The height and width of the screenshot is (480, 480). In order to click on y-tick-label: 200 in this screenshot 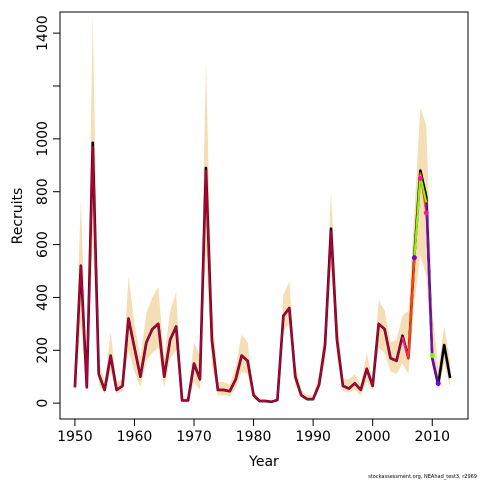, I will do `click(43, 350)`.